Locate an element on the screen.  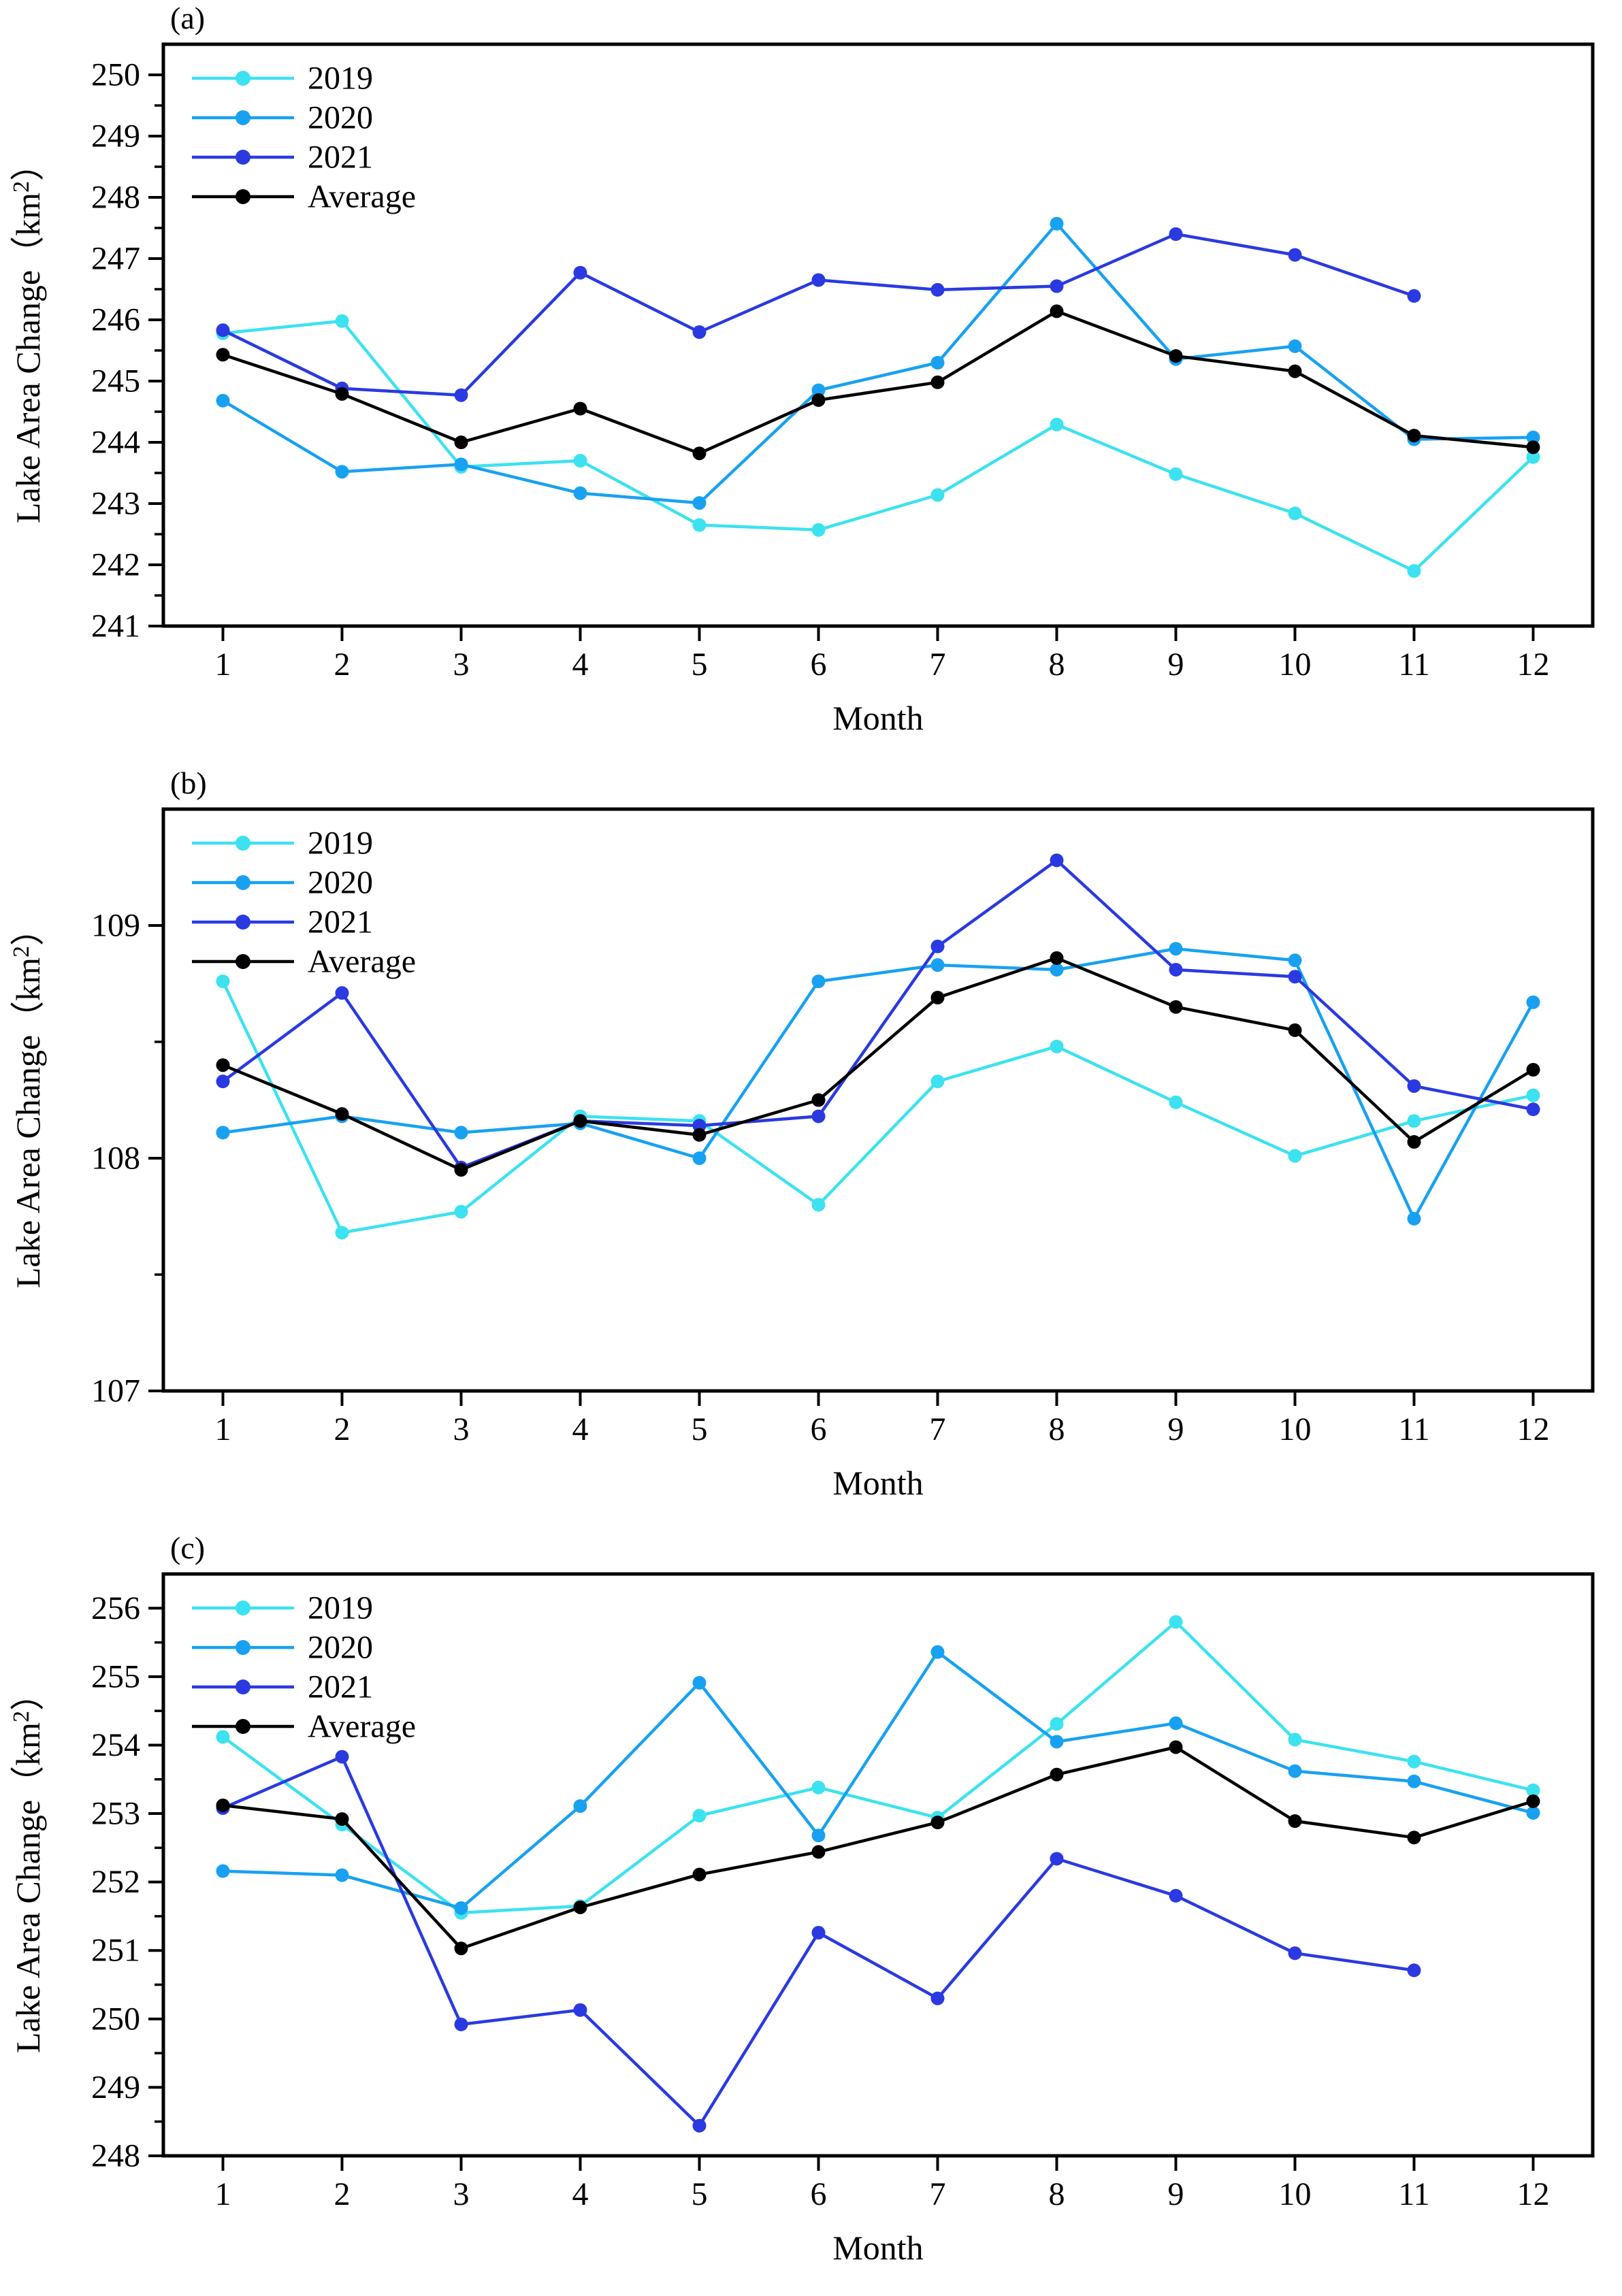
y-tick-label: 255 is located at coordinates (115, 1676).